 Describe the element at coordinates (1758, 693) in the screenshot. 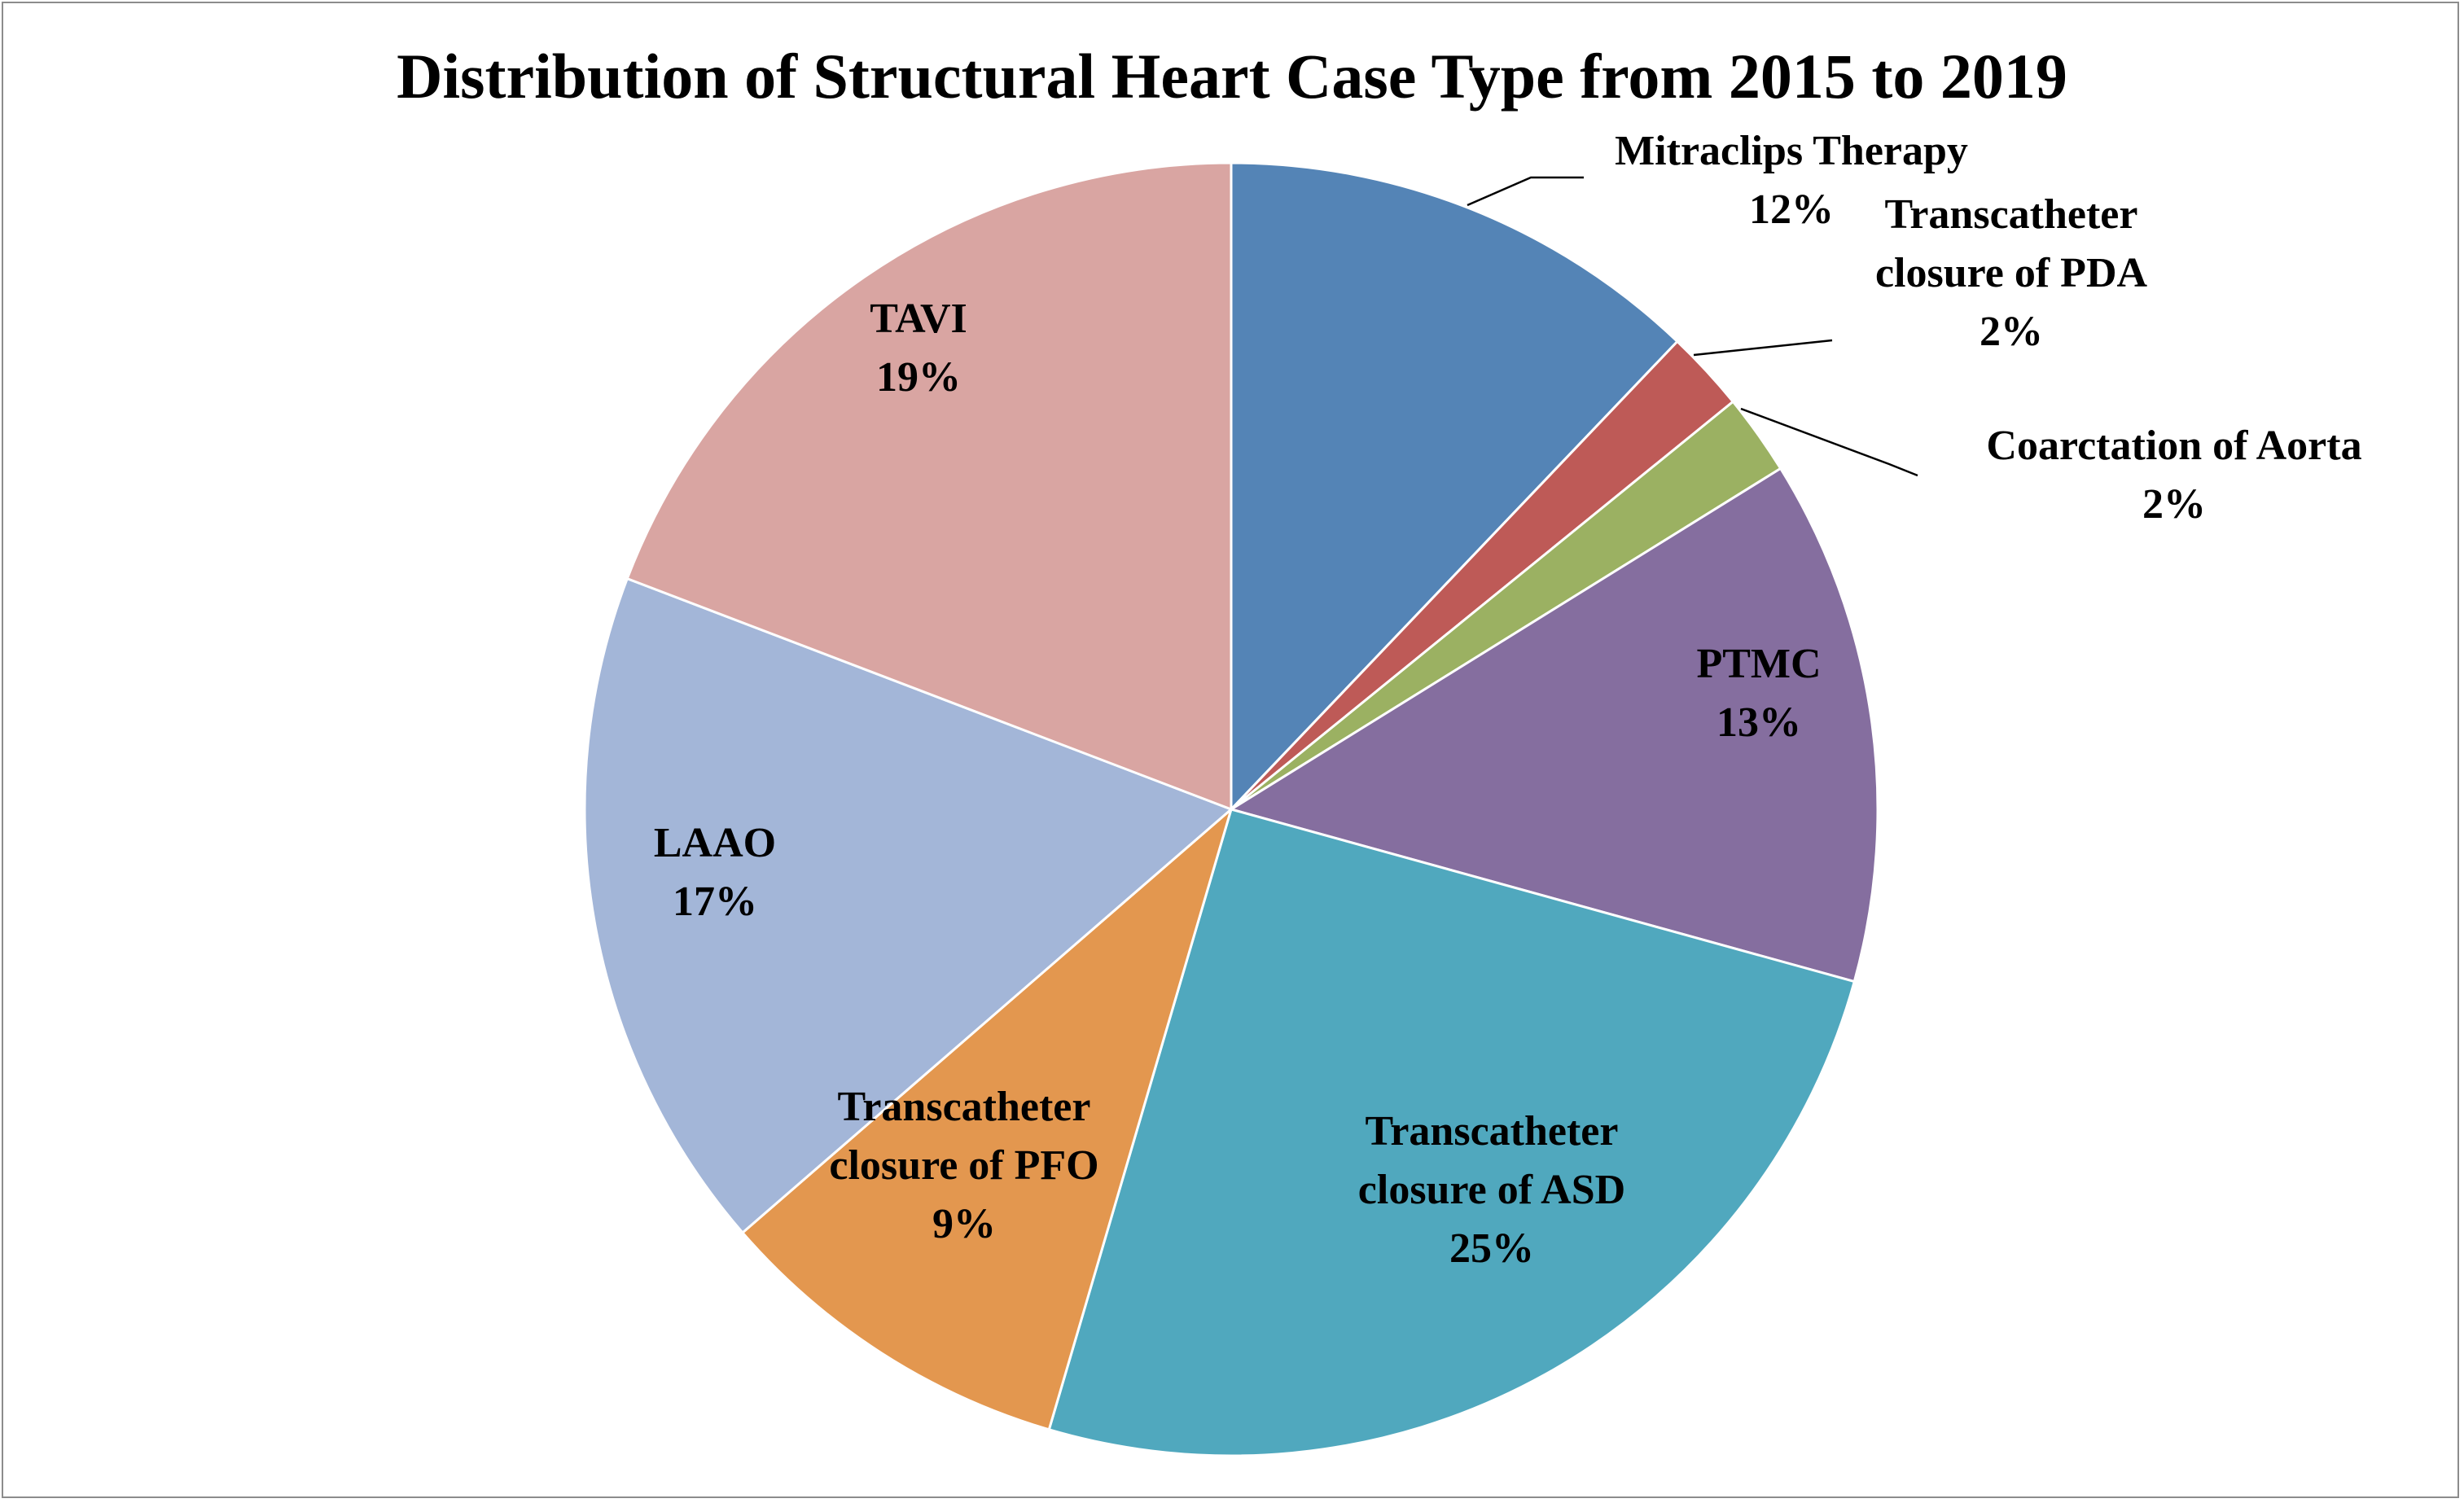

I see `slice-label-ptmc: PTMC 13%` at that location.